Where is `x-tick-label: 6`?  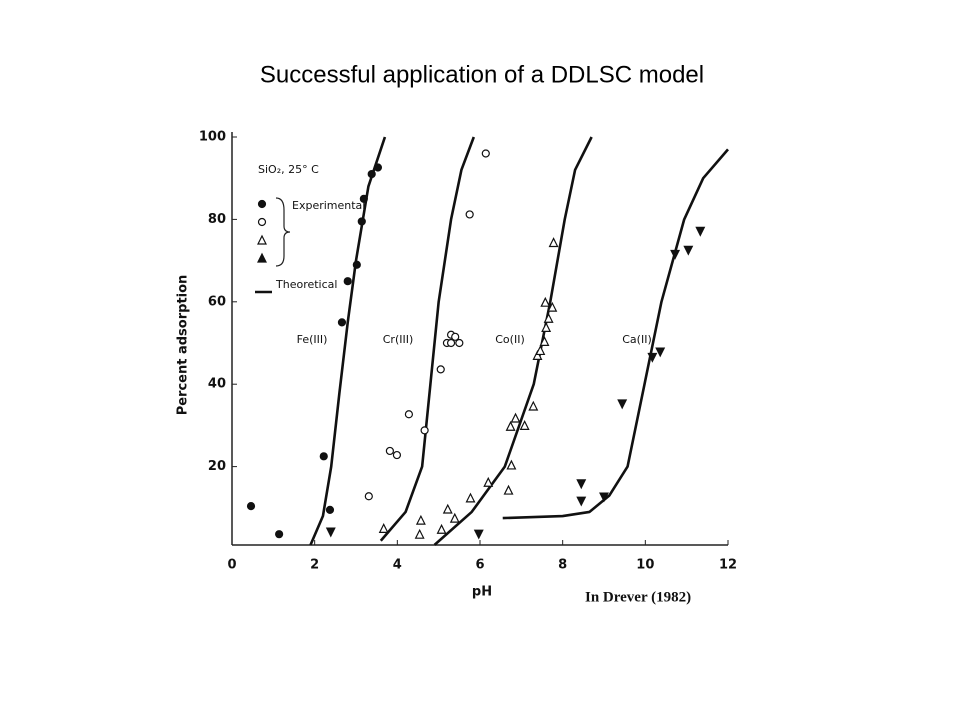 x-tick-label: 6 is located at coordinates (479, 565).